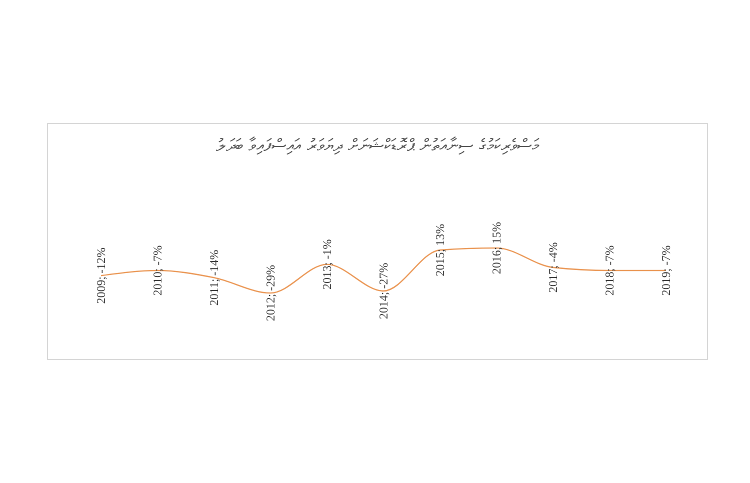 Image resolution: width=750 pixels, height=483 pixels. What do you see at coordinates (609, 284) in the screenshot?
I see `x-tick-label: 2018` at bounding box center [609, 284].